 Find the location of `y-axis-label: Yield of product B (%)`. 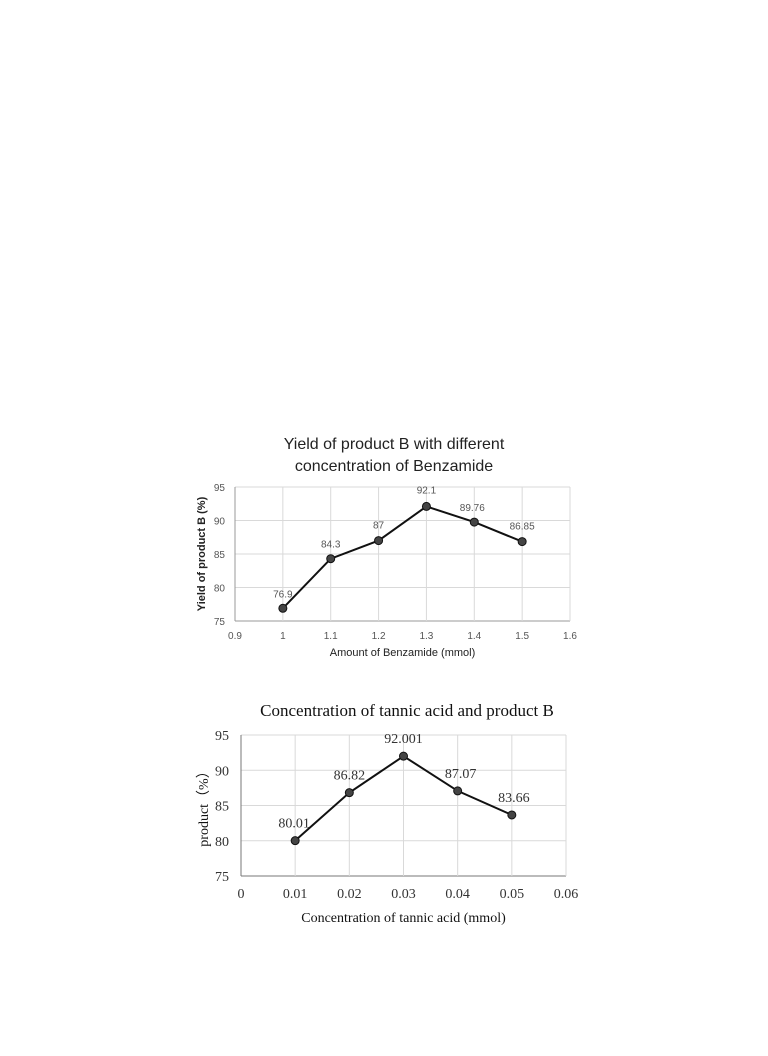

y-axis-label: Yield of product B (%) is located at coordinates (202, 553).